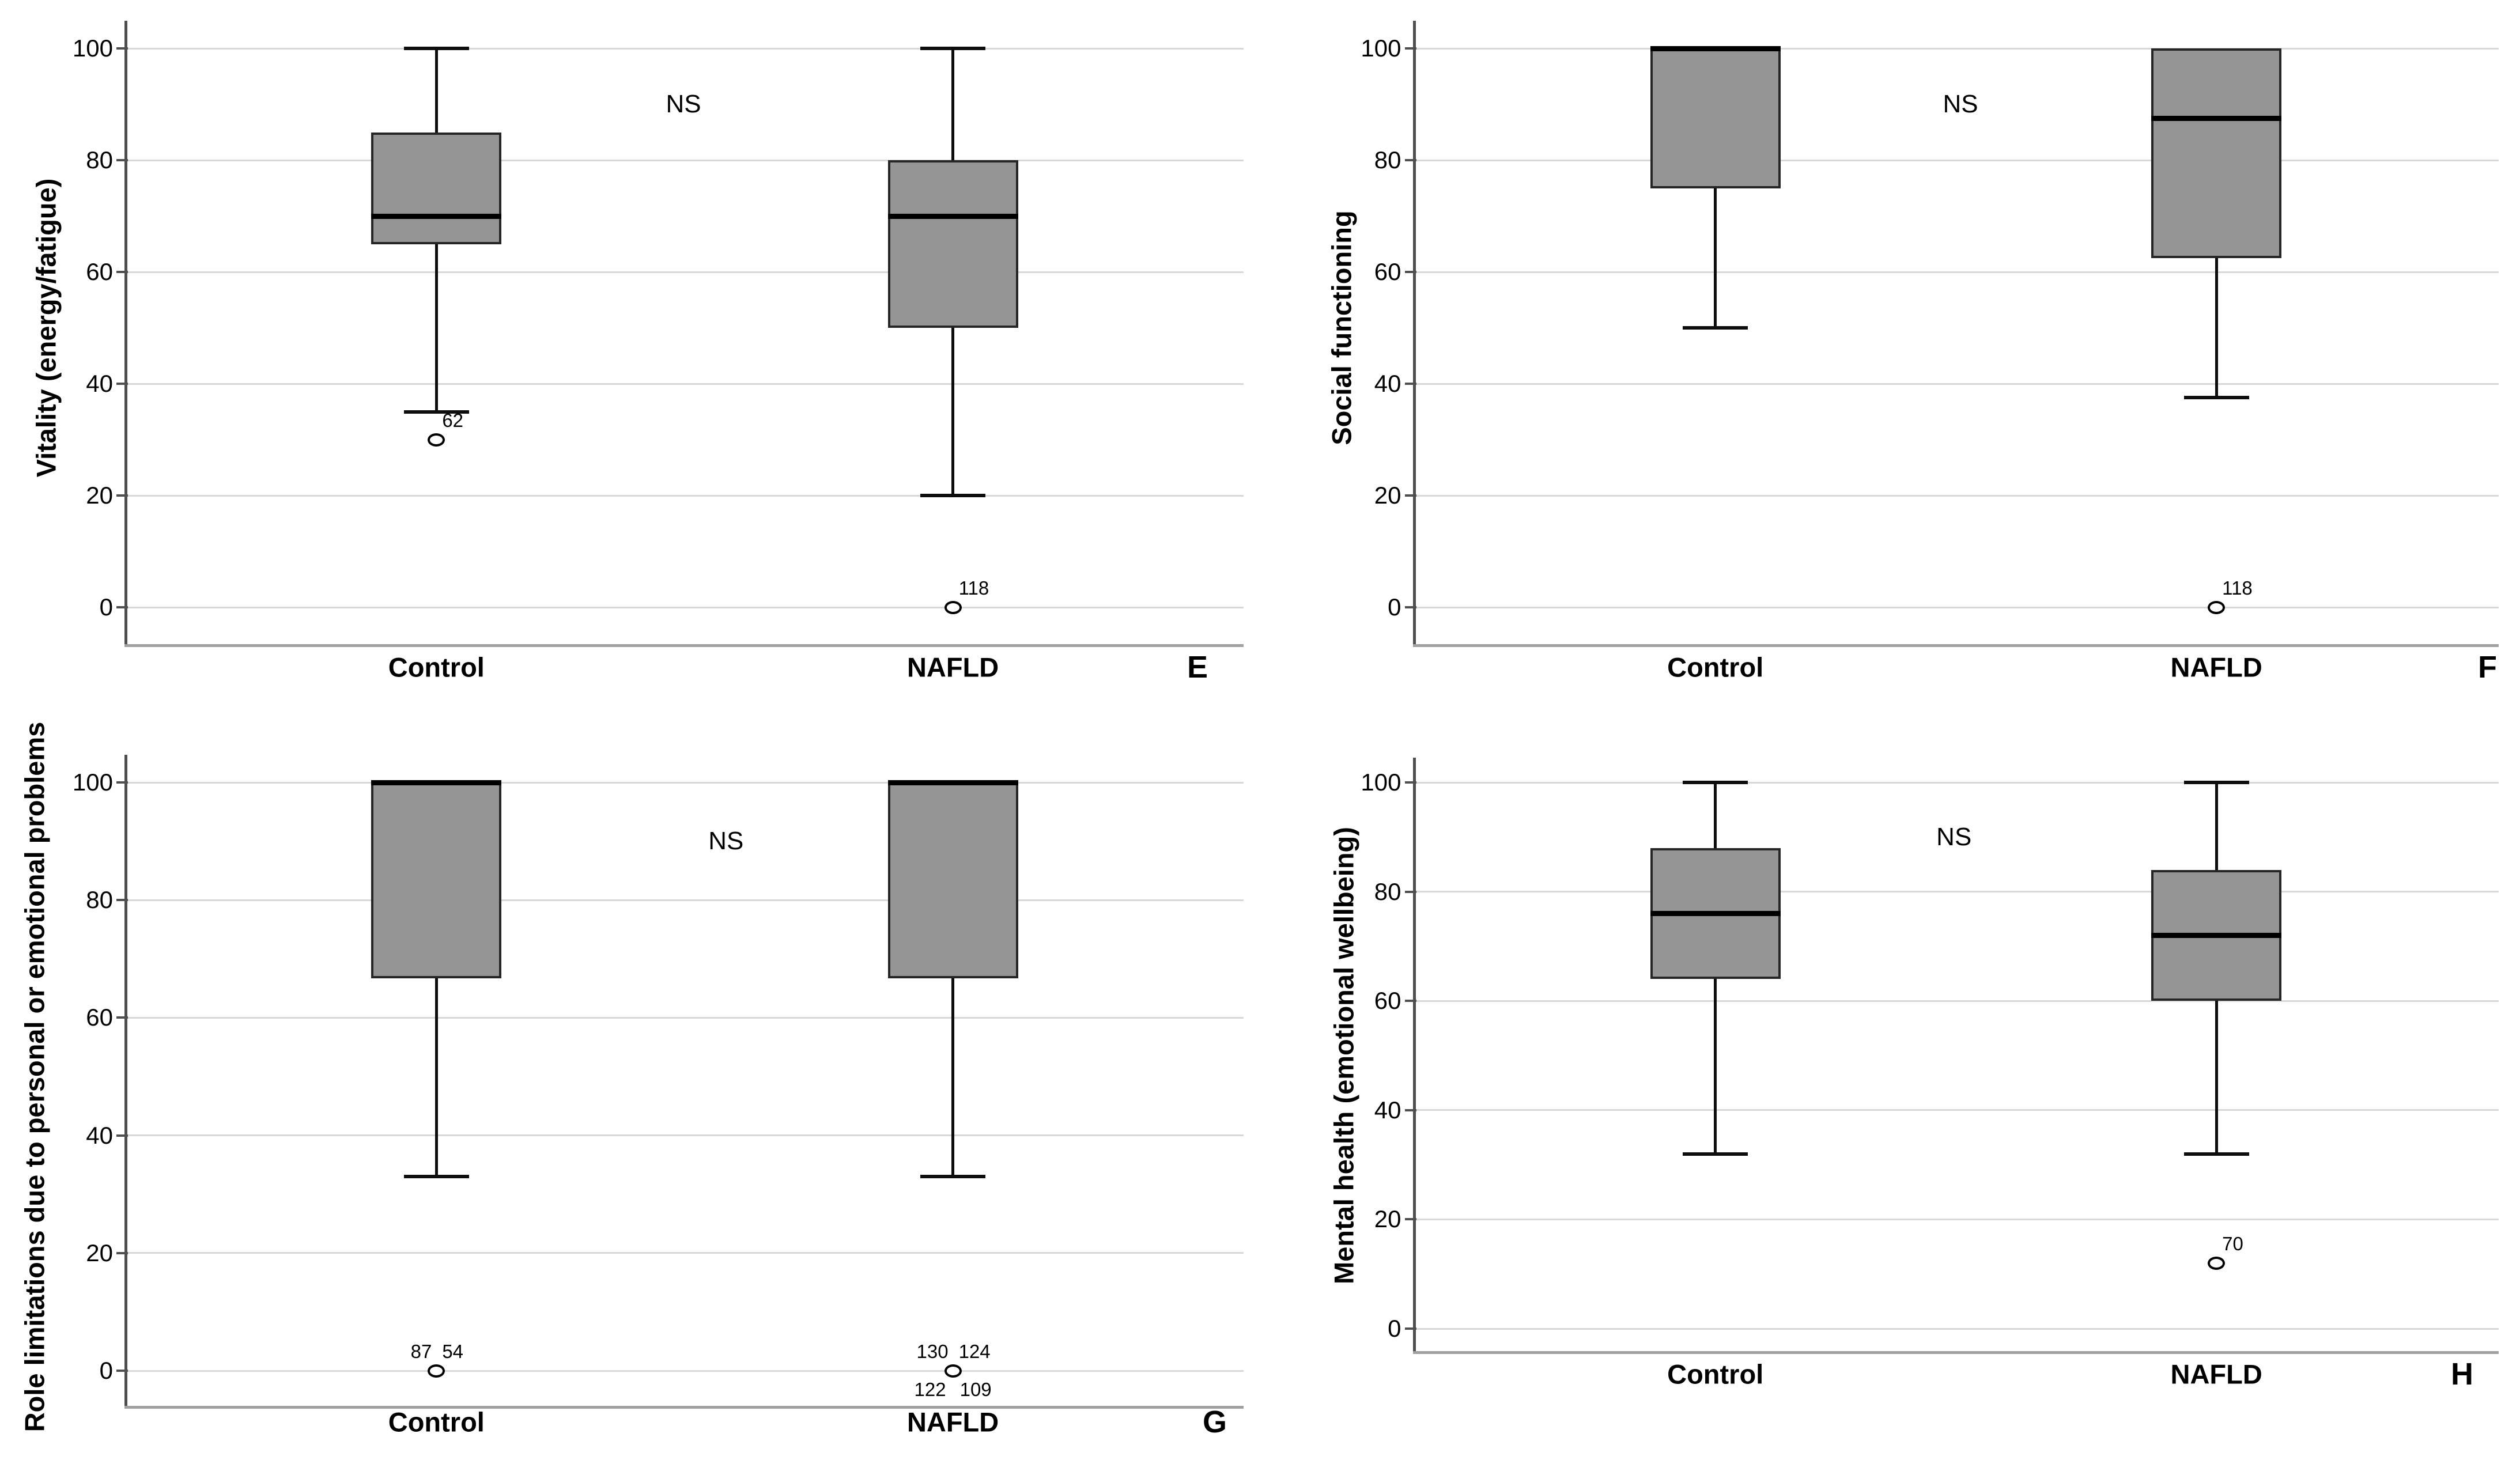  I want to click on outlier-case-label: 124, so click(975, 1351).